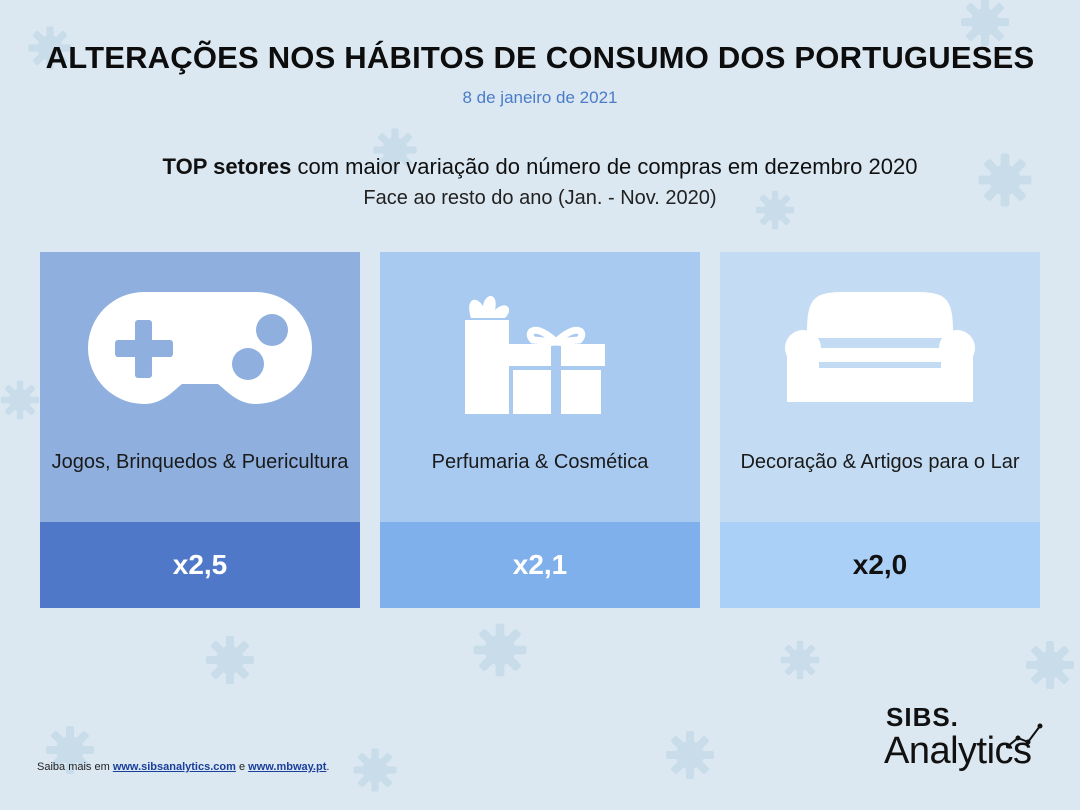 This screenshot has height=810, width=1080. I want to click on sector-value: x2,0, so click(880, 565).